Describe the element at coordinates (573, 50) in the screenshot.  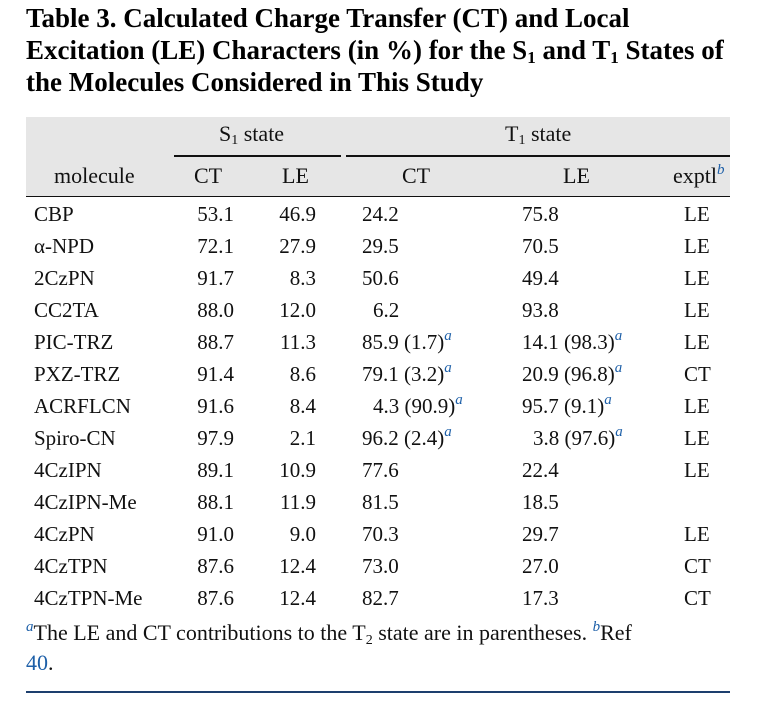
I see `caption-line-2-part-b: and T` at that location.